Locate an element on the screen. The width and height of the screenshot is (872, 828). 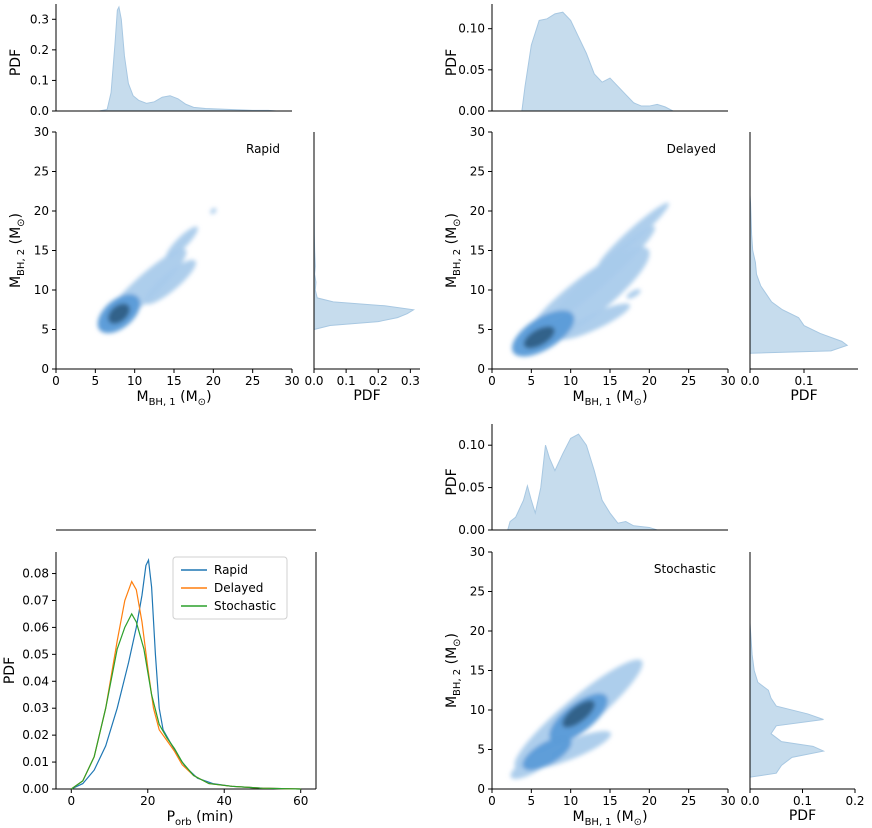
rapid-main-axes: 0 5 10 15 20 25 30 0 5 10 15 20 25 30 Rapid is located at coordinates (167, 256).